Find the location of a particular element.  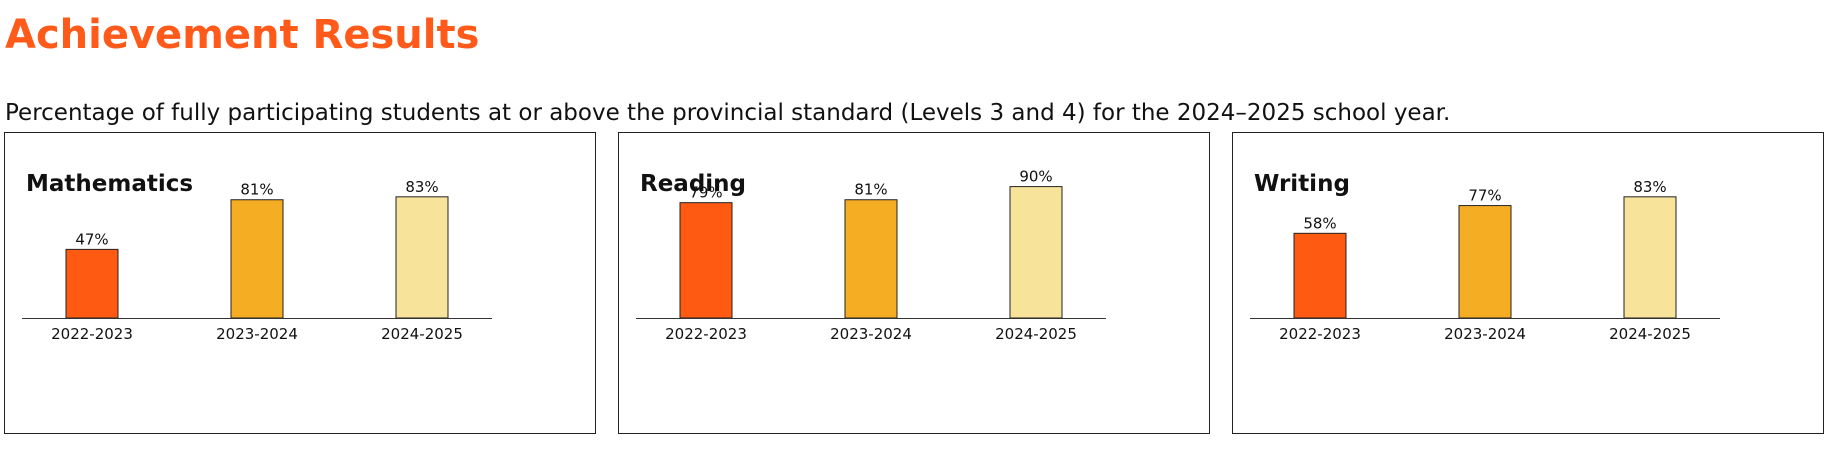

reading-bar-chart: 79% 2022-2023 81% 2023-2024 90% 2024-2025 is located at coordinates (871, 255).